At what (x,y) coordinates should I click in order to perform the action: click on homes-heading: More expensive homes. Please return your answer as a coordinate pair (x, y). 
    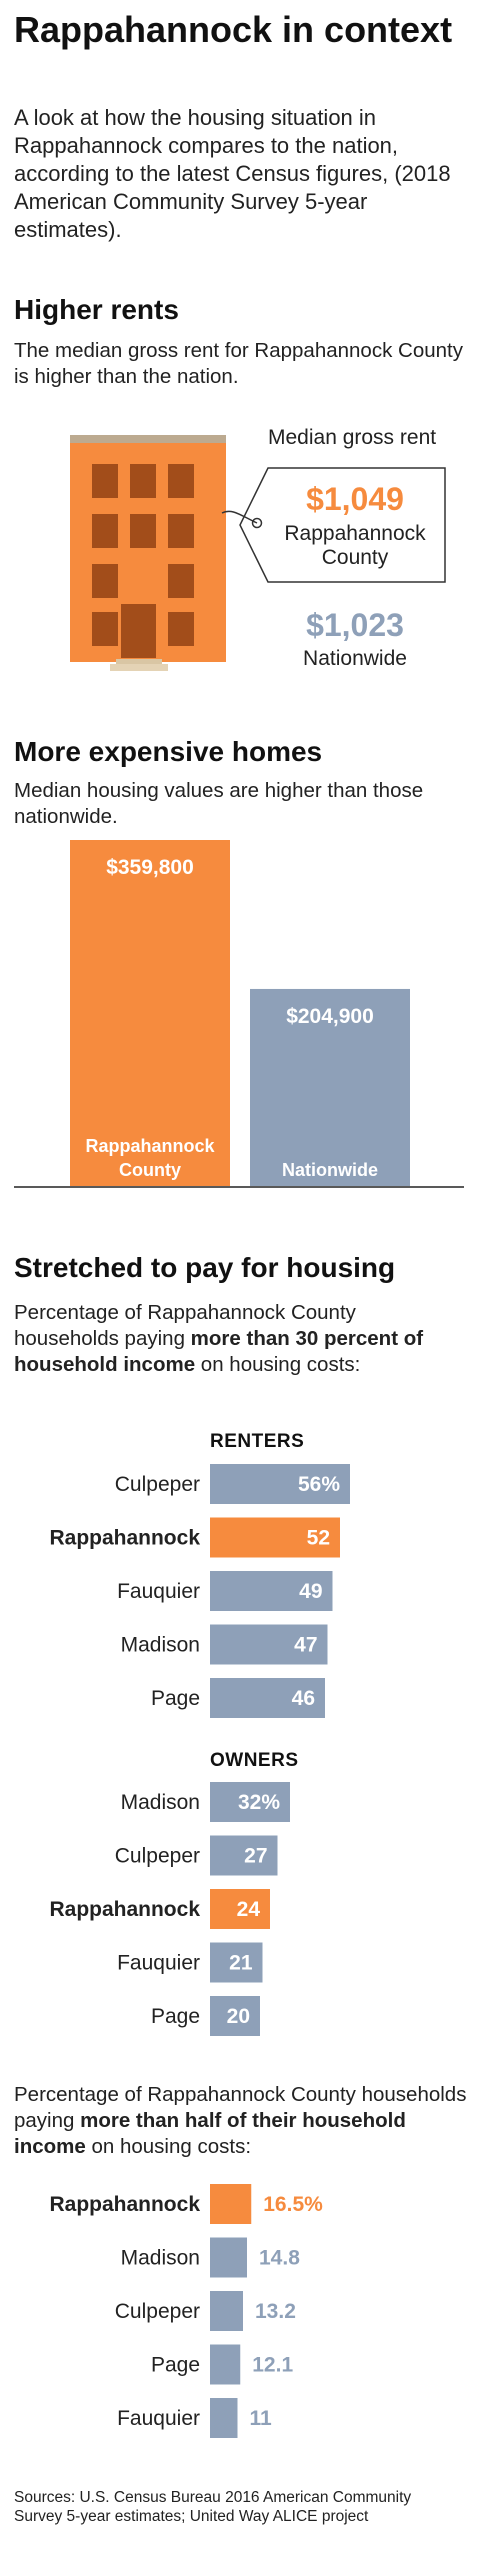
    Looking at the image, I should click on (168, 751).